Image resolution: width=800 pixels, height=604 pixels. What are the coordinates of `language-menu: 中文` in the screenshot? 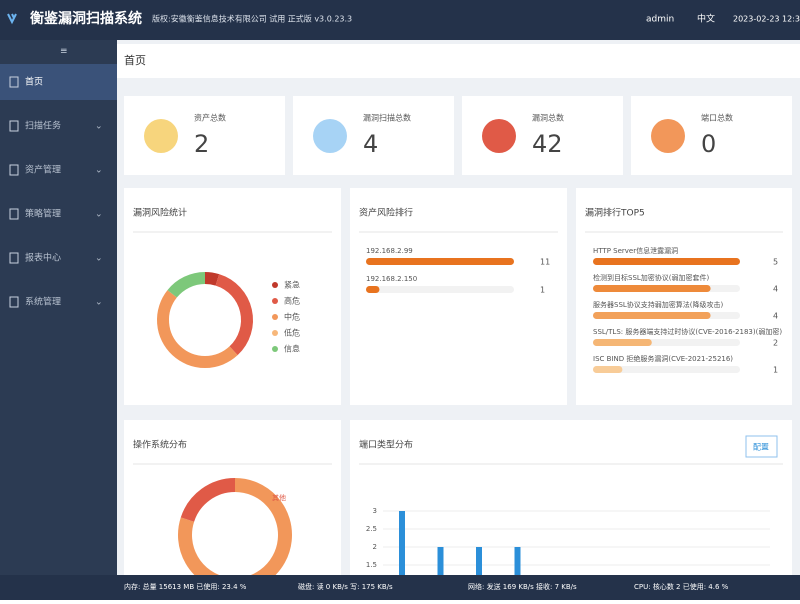 It's located at (706, 19).